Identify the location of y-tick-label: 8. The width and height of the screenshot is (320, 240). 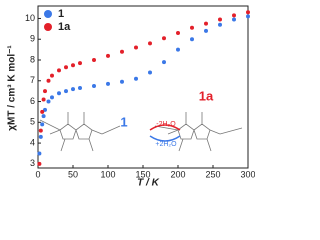
(32, 59).